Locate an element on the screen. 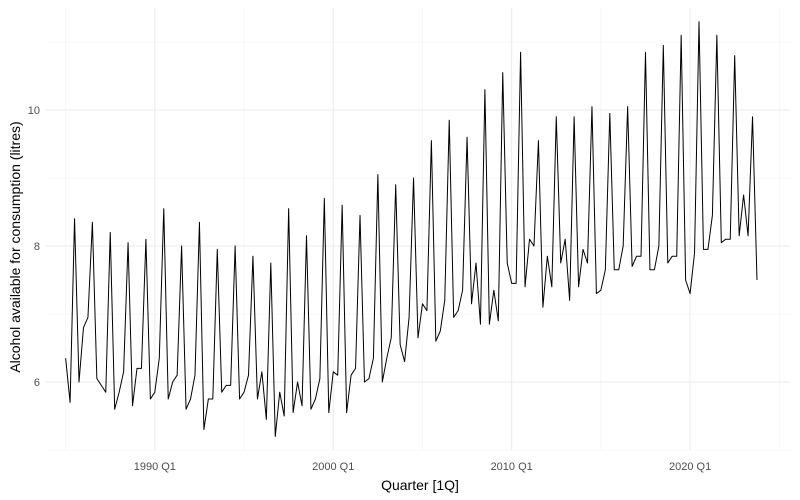 The width and height of the screenshot is (800, 500). y-tick-label: 6 is located at coordinates (37, 383).